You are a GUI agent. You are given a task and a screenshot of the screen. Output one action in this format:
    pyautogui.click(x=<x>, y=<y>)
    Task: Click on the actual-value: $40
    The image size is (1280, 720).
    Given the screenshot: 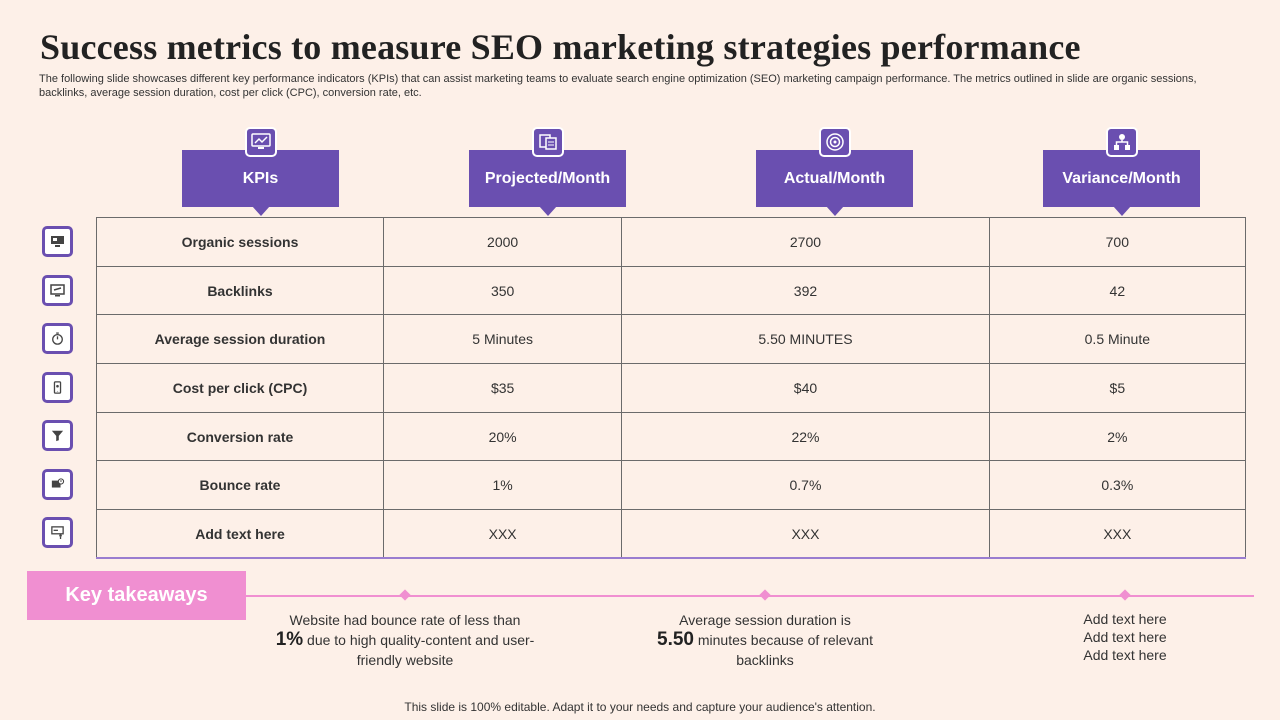 What is the action you would take?
    pyautogui.click(x=805, y=388)
    